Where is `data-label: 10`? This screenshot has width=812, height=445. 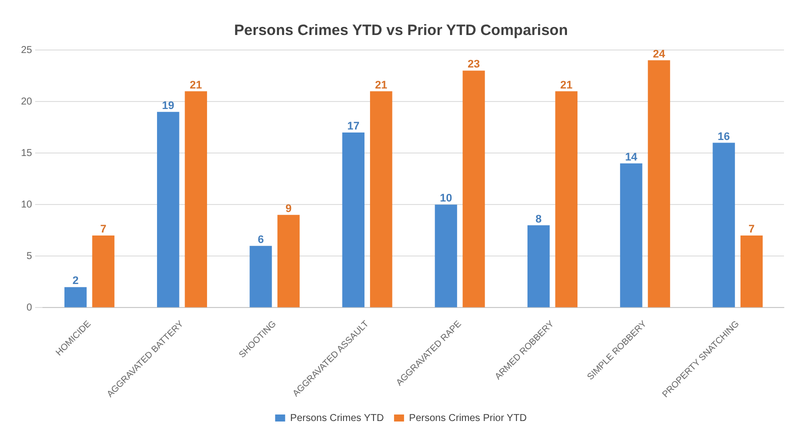 data-label: 10 is located at coordinates (446, 198).